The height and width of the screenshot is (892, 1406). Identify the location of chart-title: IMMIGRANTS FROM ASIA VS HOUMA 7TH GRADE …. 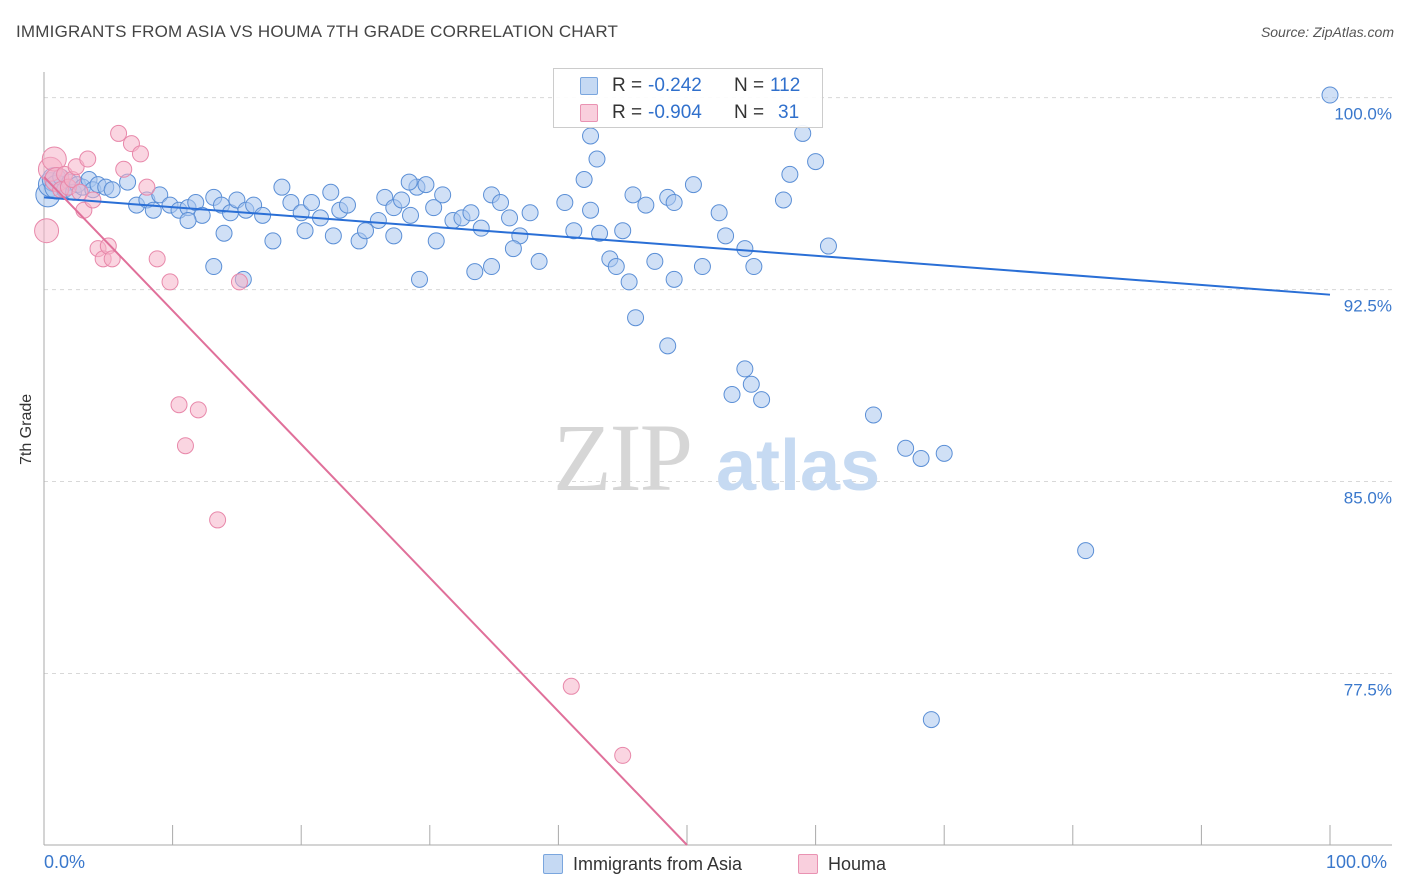
(317, 31).